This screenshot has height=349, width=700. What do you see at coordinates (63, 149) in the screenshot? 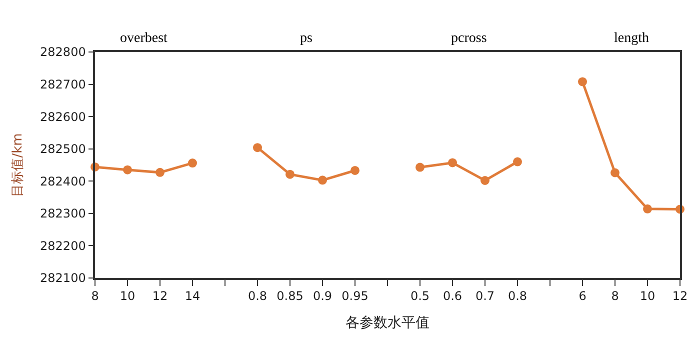
I see `y-tick-label: 282500` at bounding box center [63, 149].